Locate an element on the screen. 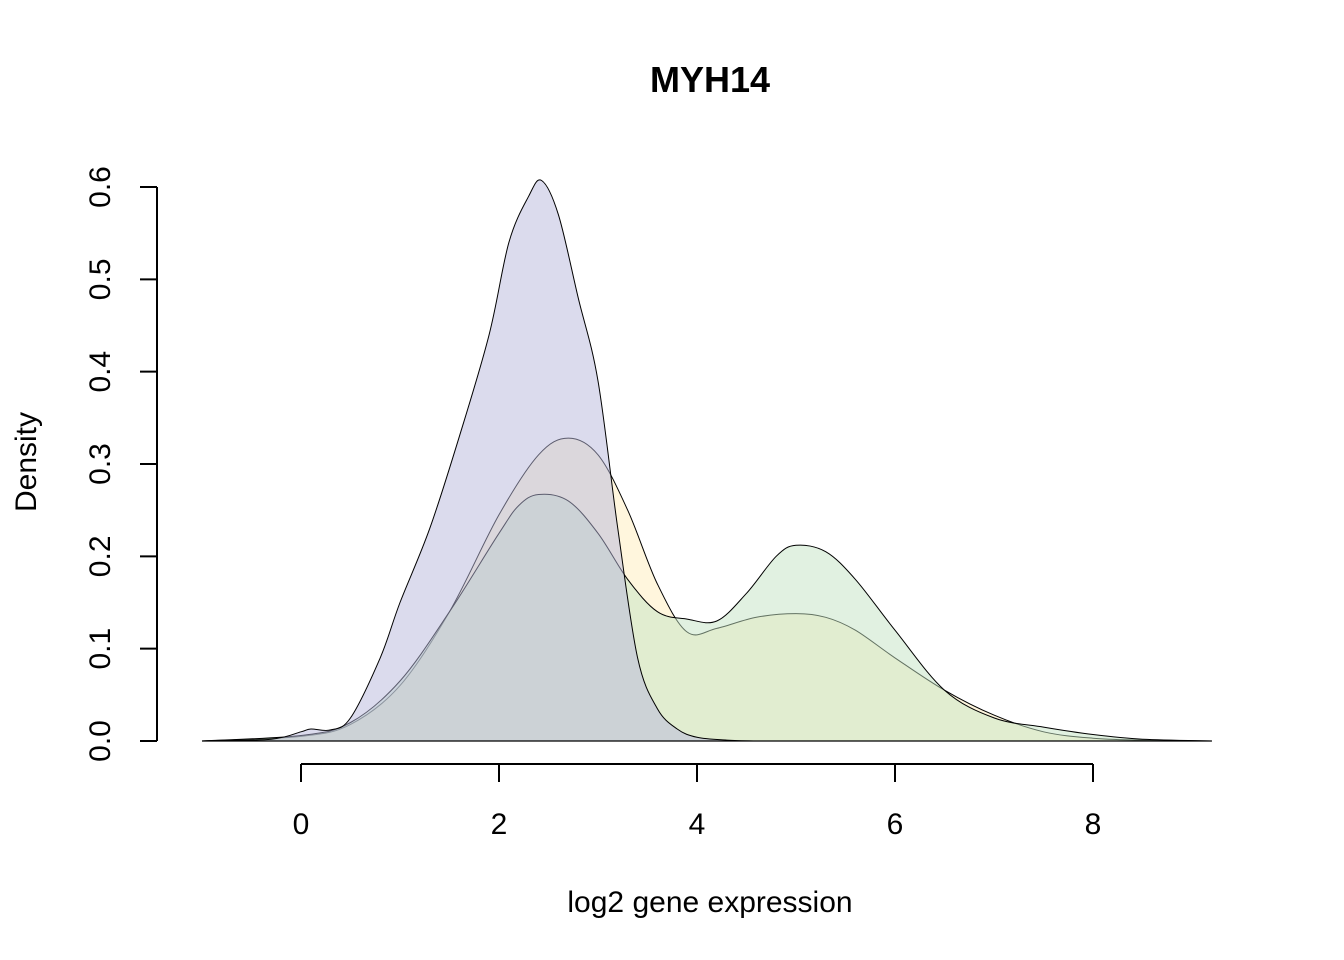  chart-title: MYH14 is located at coordinates (710, 79).